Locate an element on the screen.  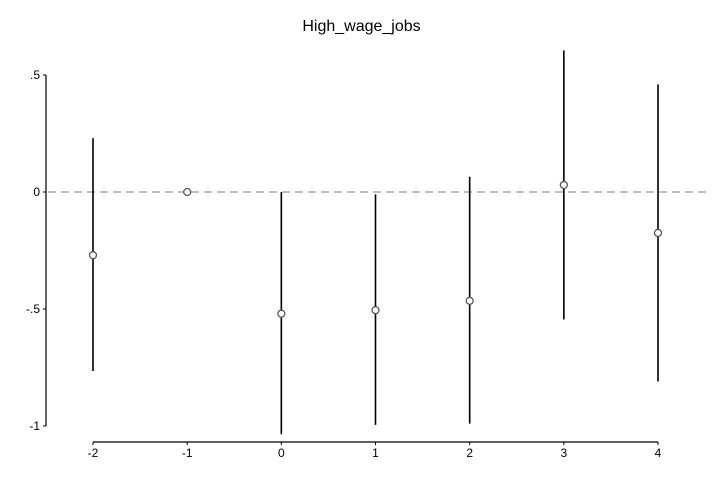
chart-title: High_wage_jobs is located at coordinates (361, 26).